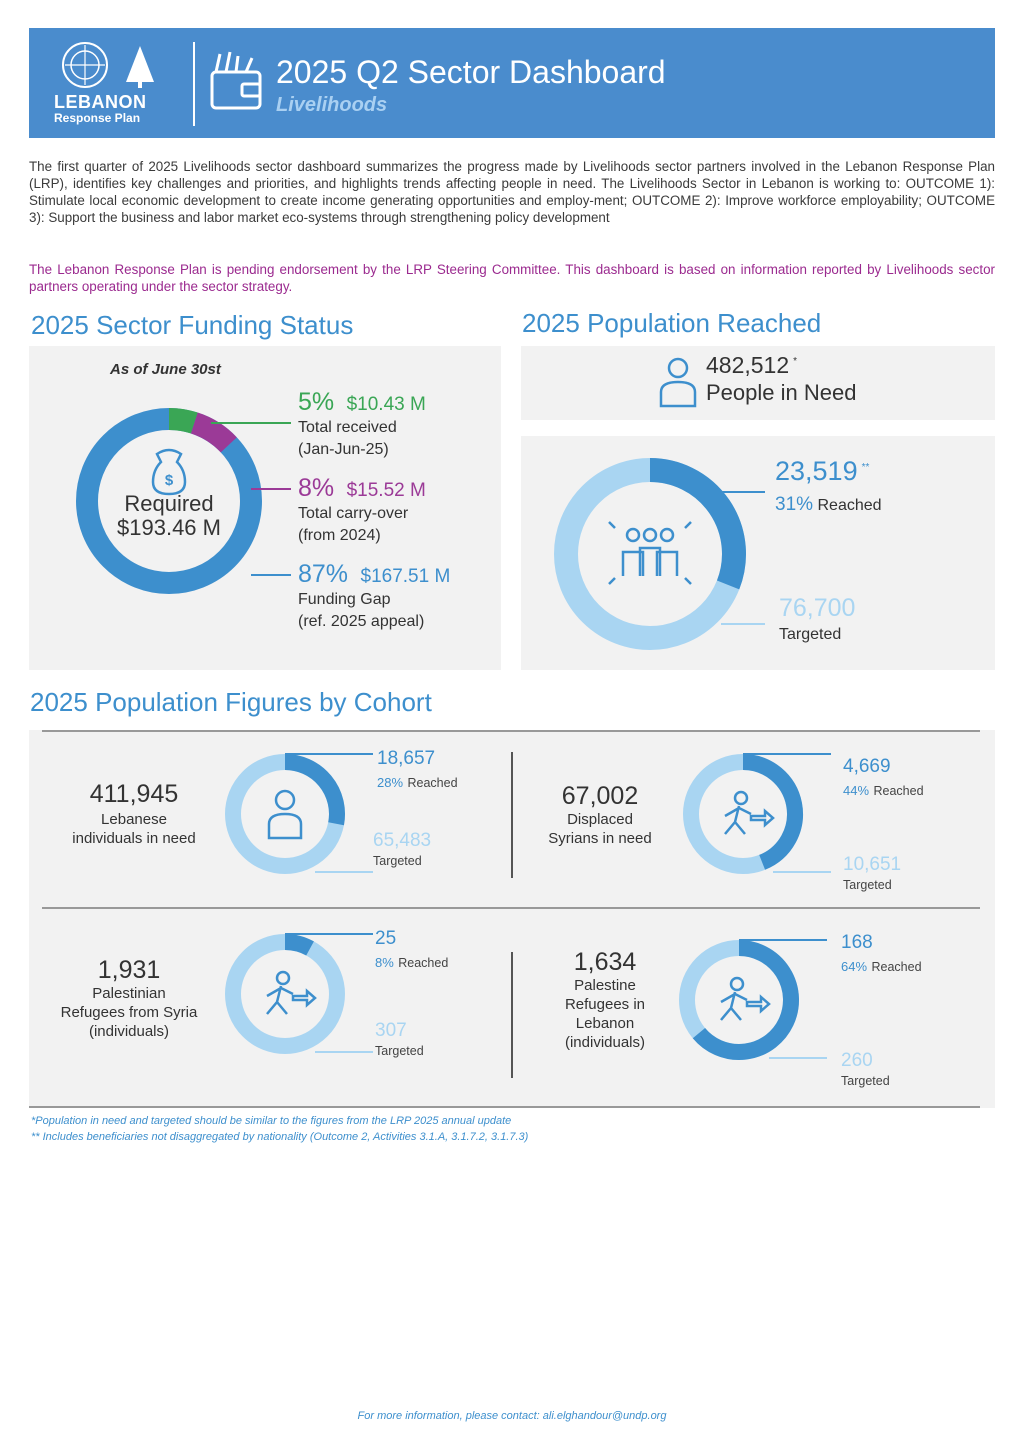 The height and width of the screenshot is (1449, 1024). I want to click on received-pct: 5%, so click(316, 402).